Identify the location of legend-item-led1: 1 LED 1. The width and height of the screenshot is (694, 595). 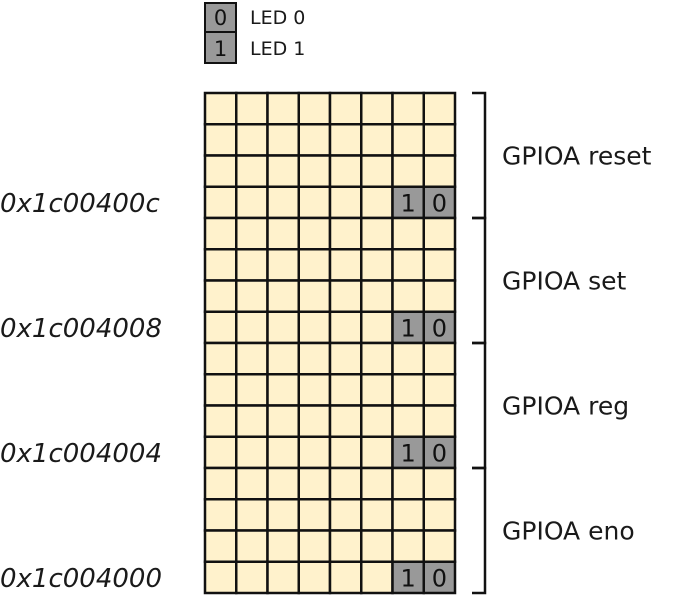
(254, 47).